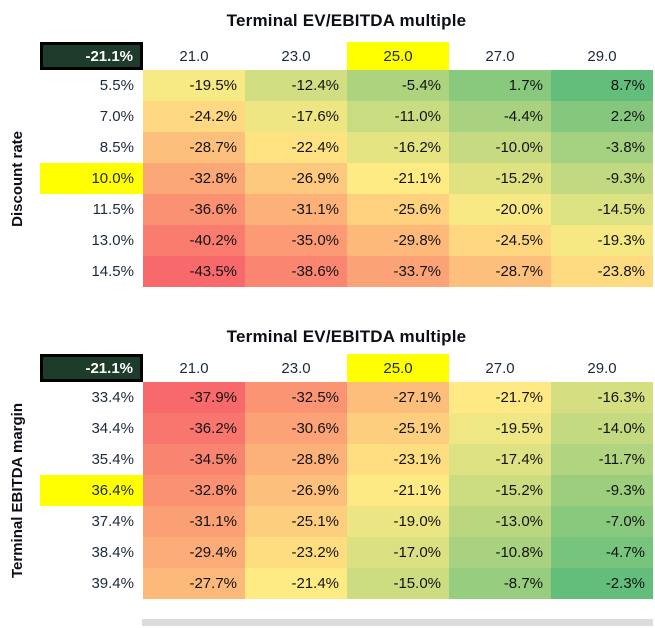 Image resolution: width=655 pixels, height=628 pixels. I want to click on row-header-cell: 11.5%, so click(113, 209).